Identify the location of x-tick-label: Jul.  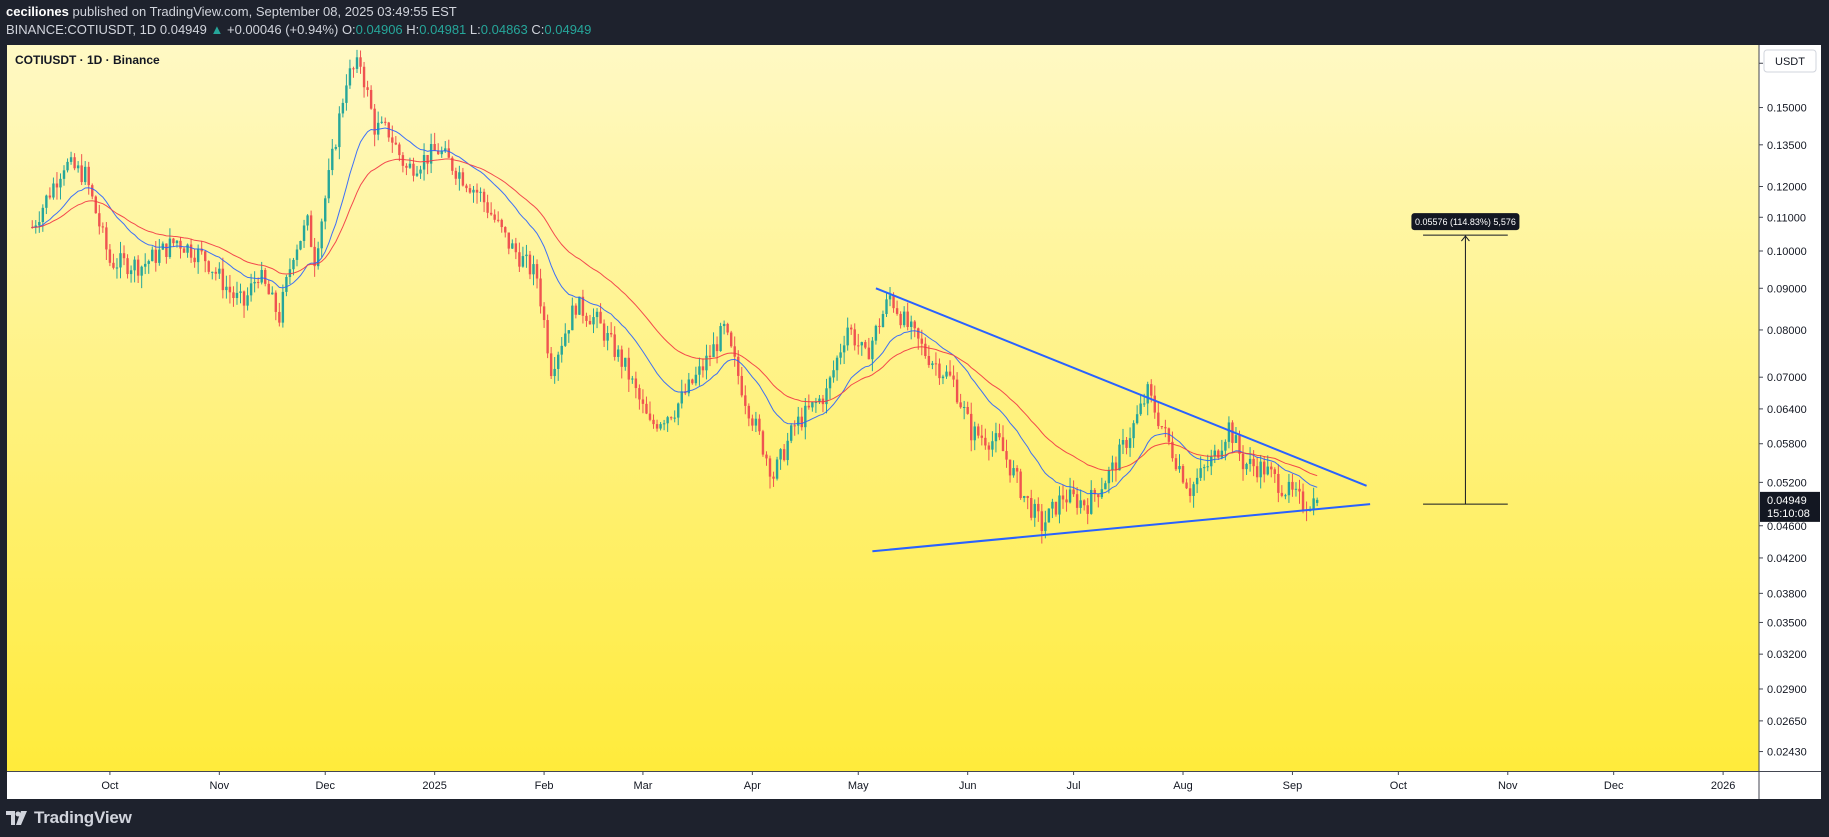
(1074, 786).